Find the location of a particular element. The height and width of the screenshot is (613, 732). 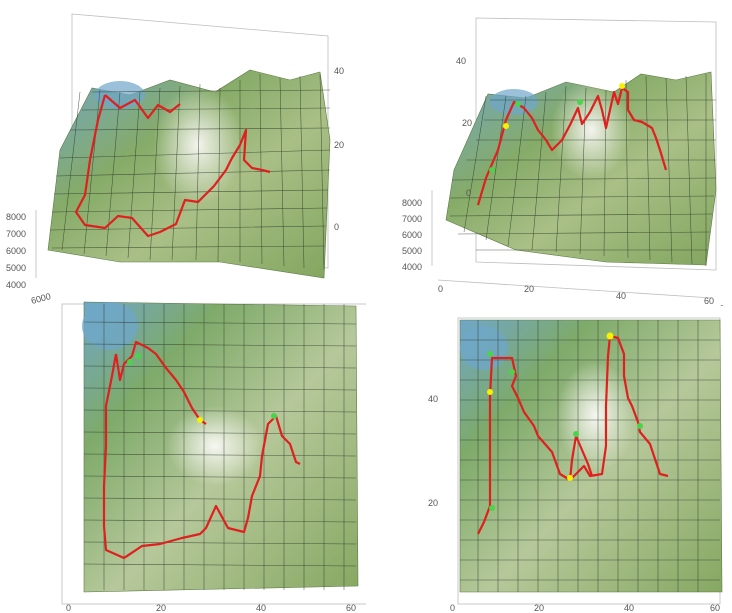

y-tick: 40 is located at coordinates (433, 399).